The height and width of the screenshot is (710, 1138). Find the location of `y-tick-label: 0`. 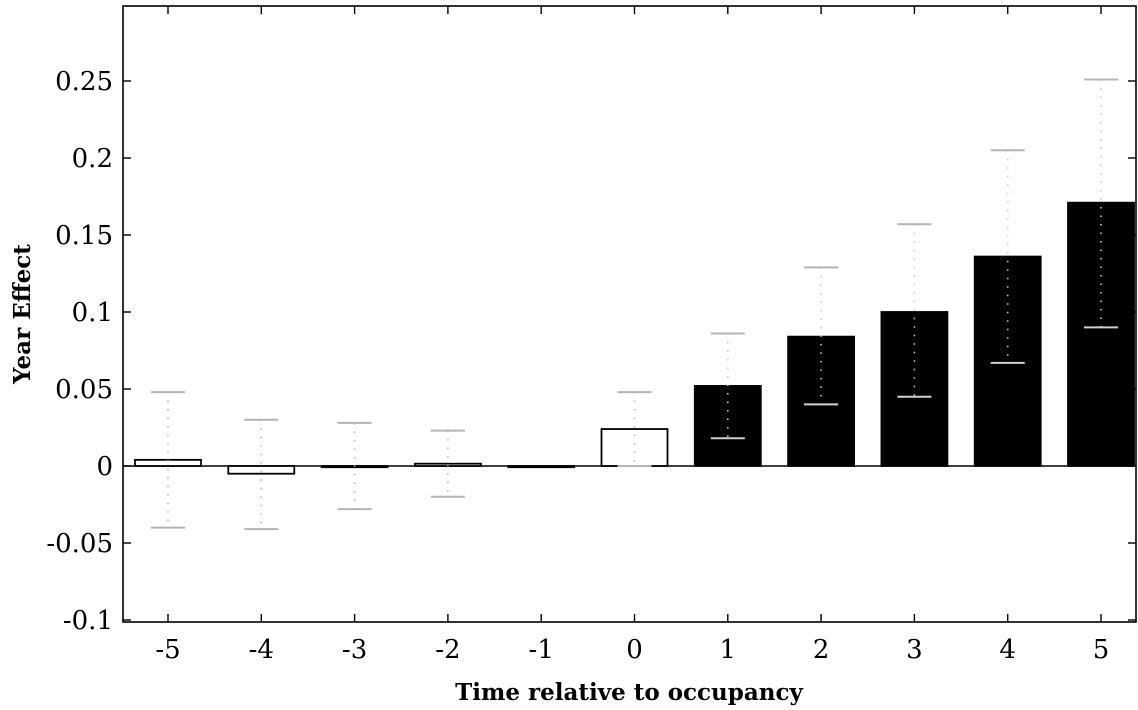

y-tick-label: 0 is located at coordinates (104, 467).